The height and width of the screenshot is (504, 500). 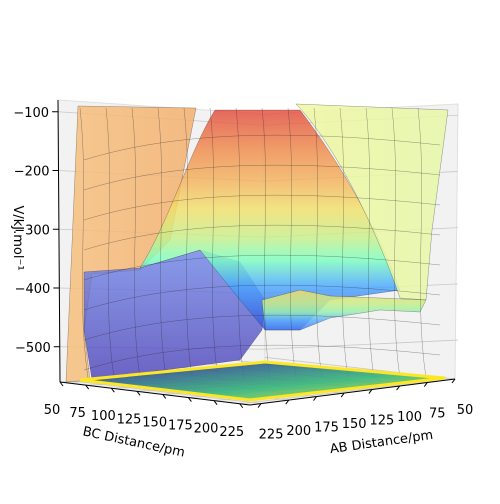 What do you see at coordinates (409, 417) in the screenshot?
I see `y-tick-label: 100` at bounding box center [409, 417].